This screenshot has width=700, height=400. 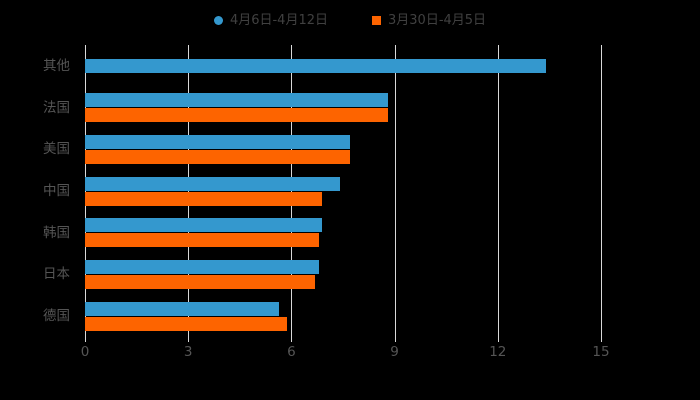 I want to click on y-tick-label: 德国, so click(x=56, y=316).